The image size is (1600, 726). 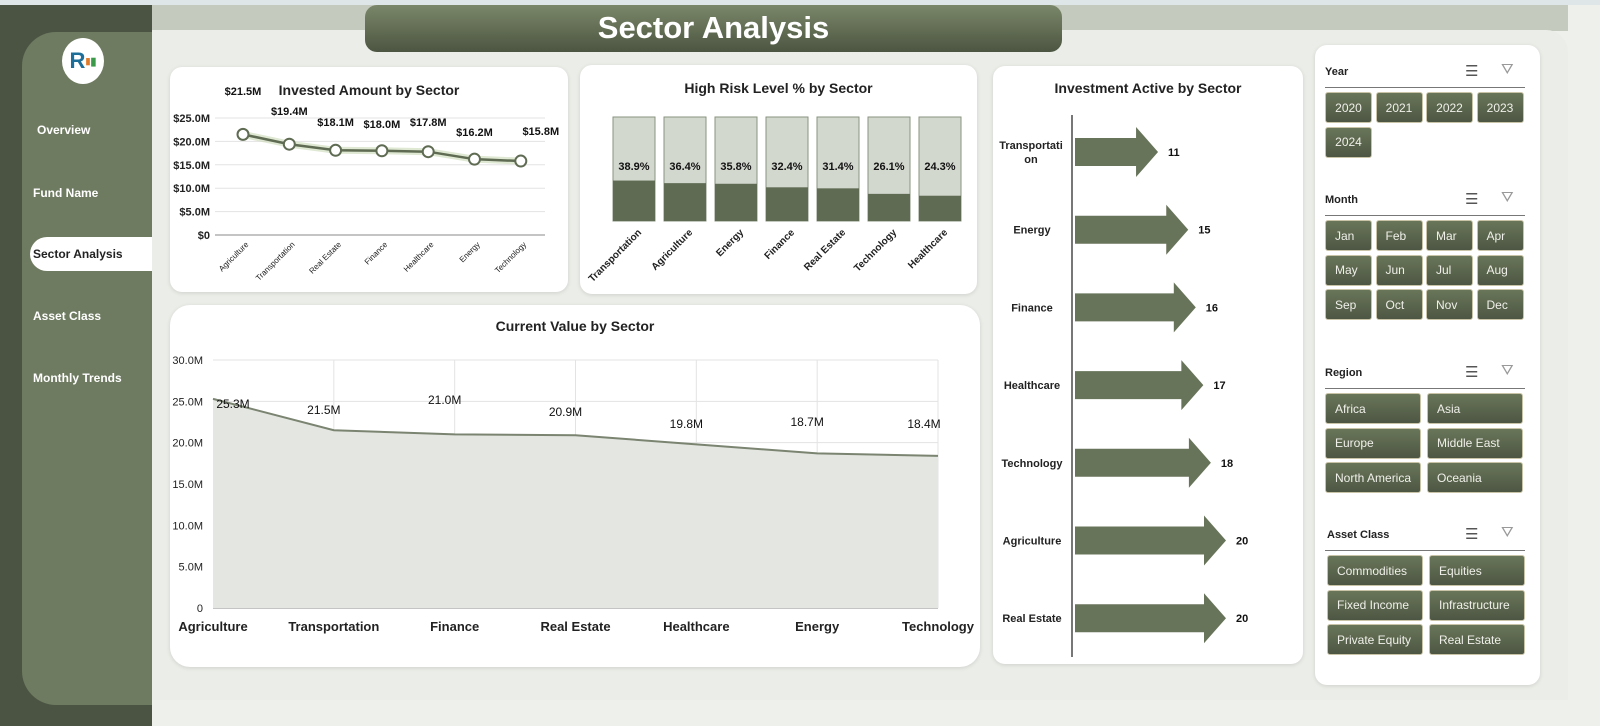 What do you see at coordinates (684, 167) in the screenshot?
I see `data-label: 36.4%` at bounding box center [684, 167].